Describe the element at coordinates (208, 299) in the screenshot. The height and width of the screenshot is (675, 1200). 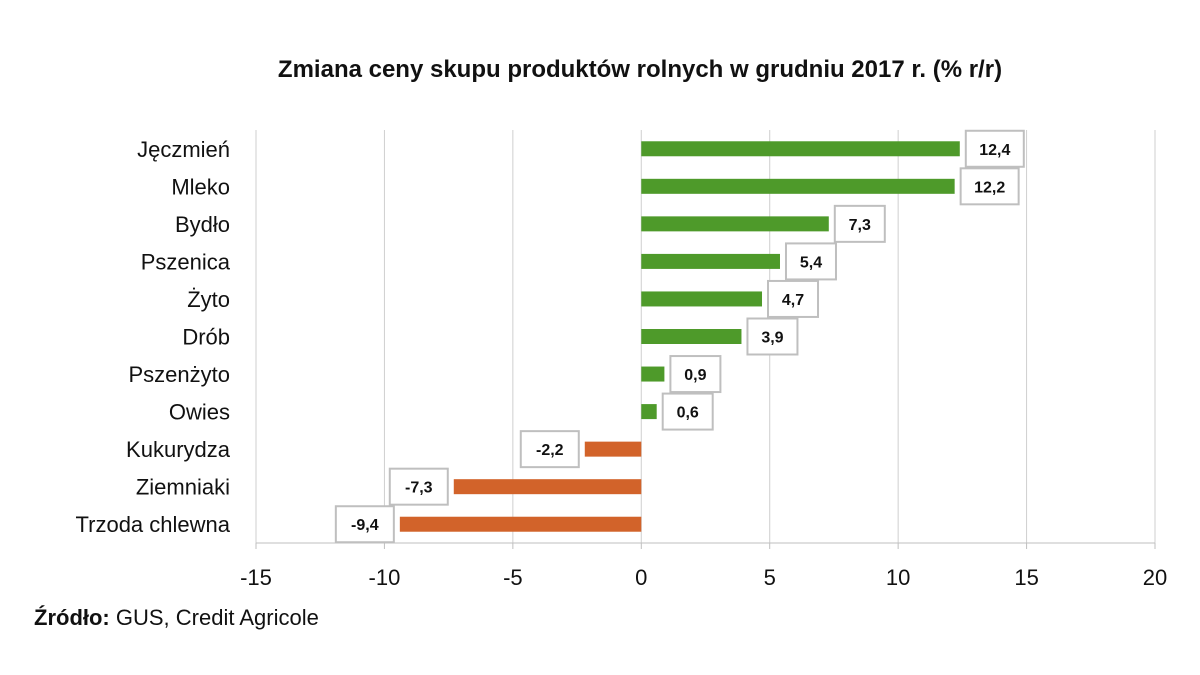
I see `category-label: Żyto` at that location.